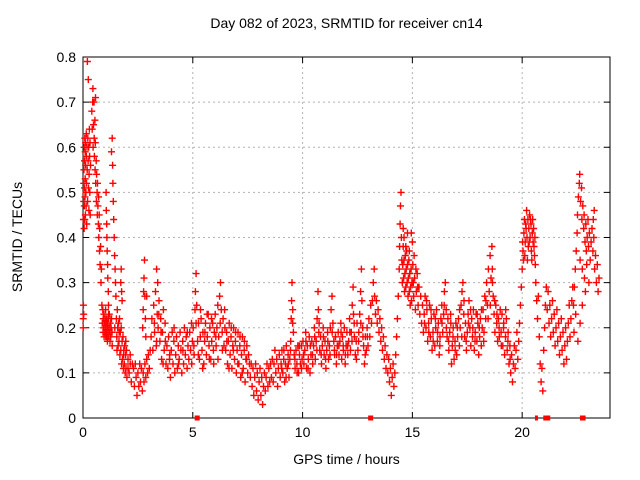  I want to click on x-tick-label: 0, so click(83, 432).